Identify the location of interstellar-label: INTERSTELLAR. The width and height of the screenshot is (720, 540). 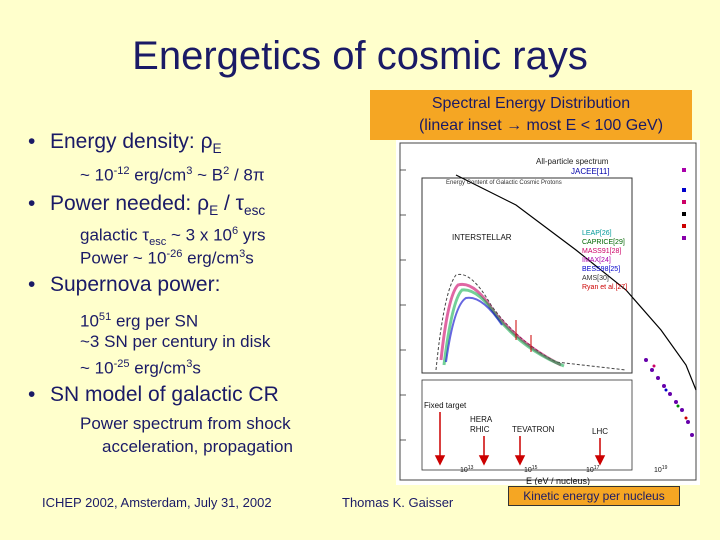
(482, 237).